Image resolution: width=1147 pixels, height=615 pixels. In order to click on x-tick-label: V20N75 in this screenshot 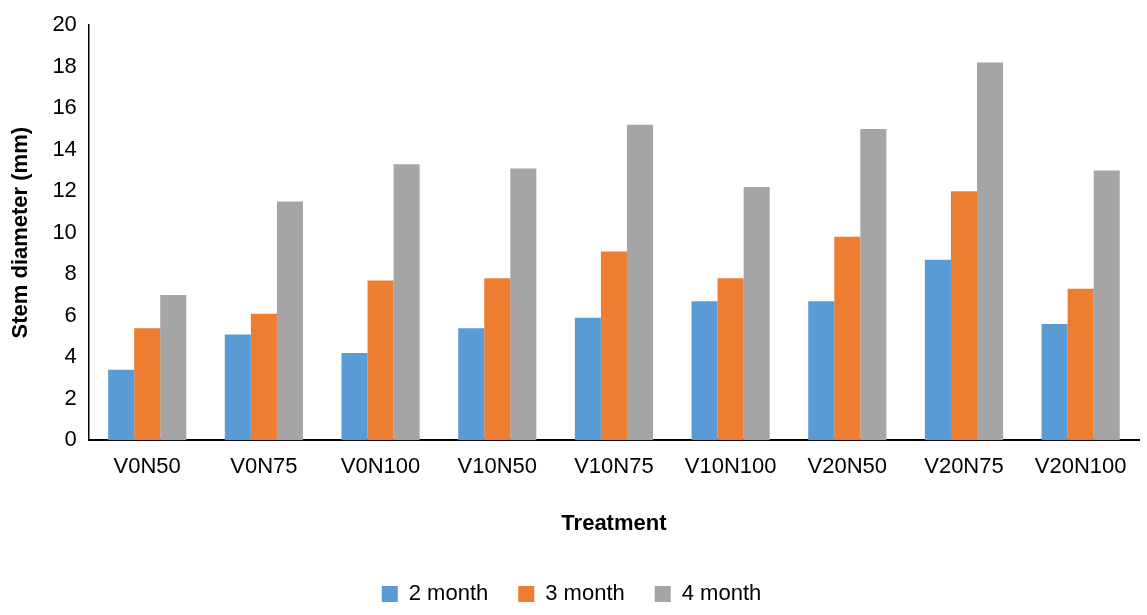, I will do `click(964, 466)`.